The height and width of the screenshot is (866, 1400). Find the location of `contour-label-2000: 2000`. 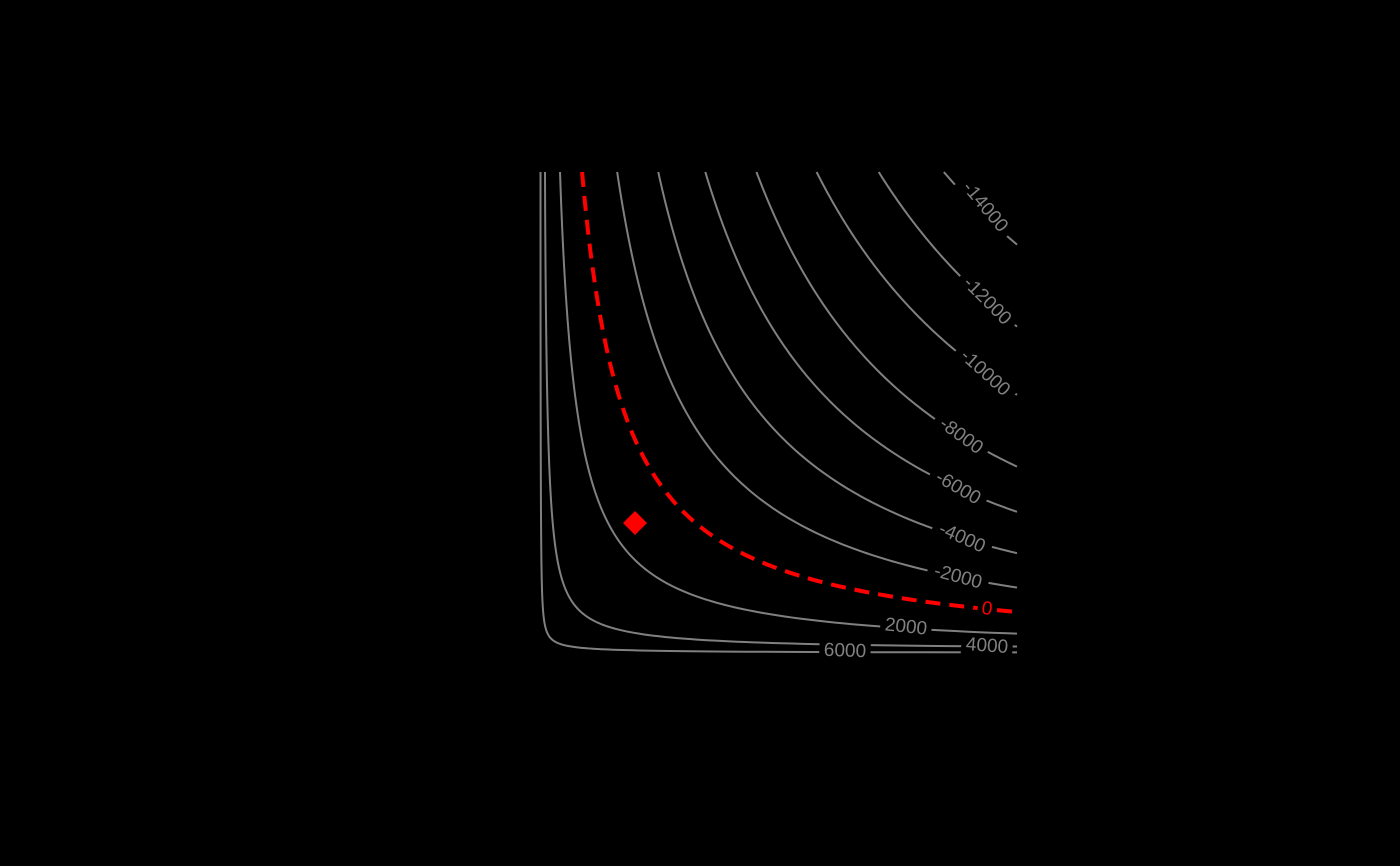

contour-label-2000: 2000 is located at coordinates (906, 626).